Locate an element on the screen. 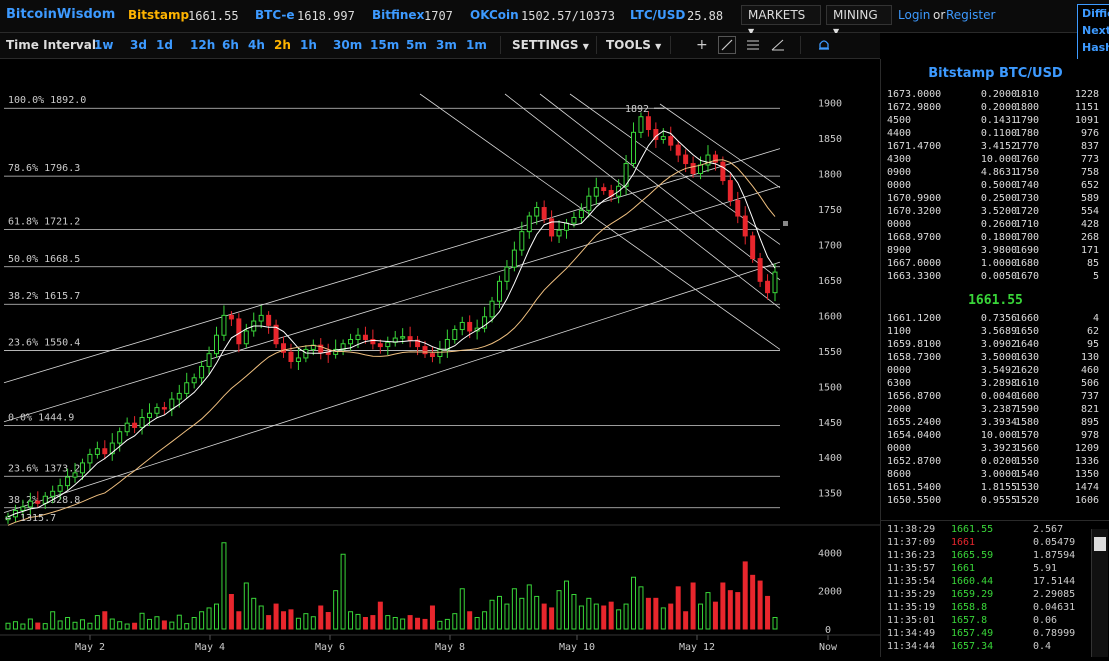  bid-row: 1654.0400 10.000 1570 978 is located at coordinates (995, 436).